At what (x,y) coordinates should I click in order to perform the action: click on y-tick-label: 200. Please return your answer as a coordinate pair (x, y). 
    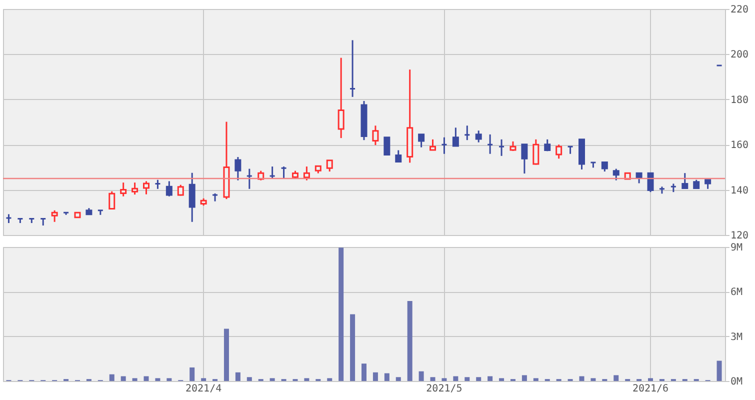
    Looking at the image, I should click on (739, 55).